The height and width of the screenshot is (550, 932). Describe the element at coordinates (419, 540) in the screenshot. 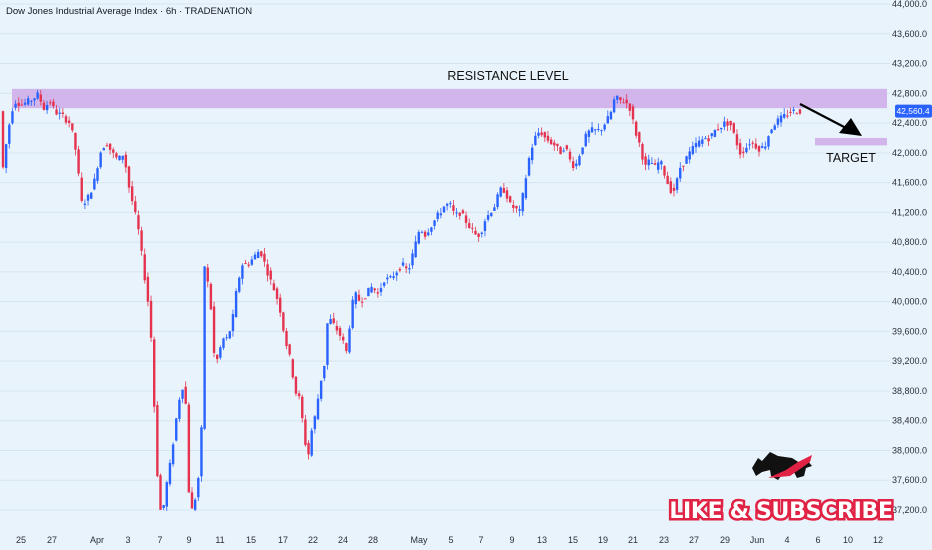

I see `x-tick-label: May` at that location.